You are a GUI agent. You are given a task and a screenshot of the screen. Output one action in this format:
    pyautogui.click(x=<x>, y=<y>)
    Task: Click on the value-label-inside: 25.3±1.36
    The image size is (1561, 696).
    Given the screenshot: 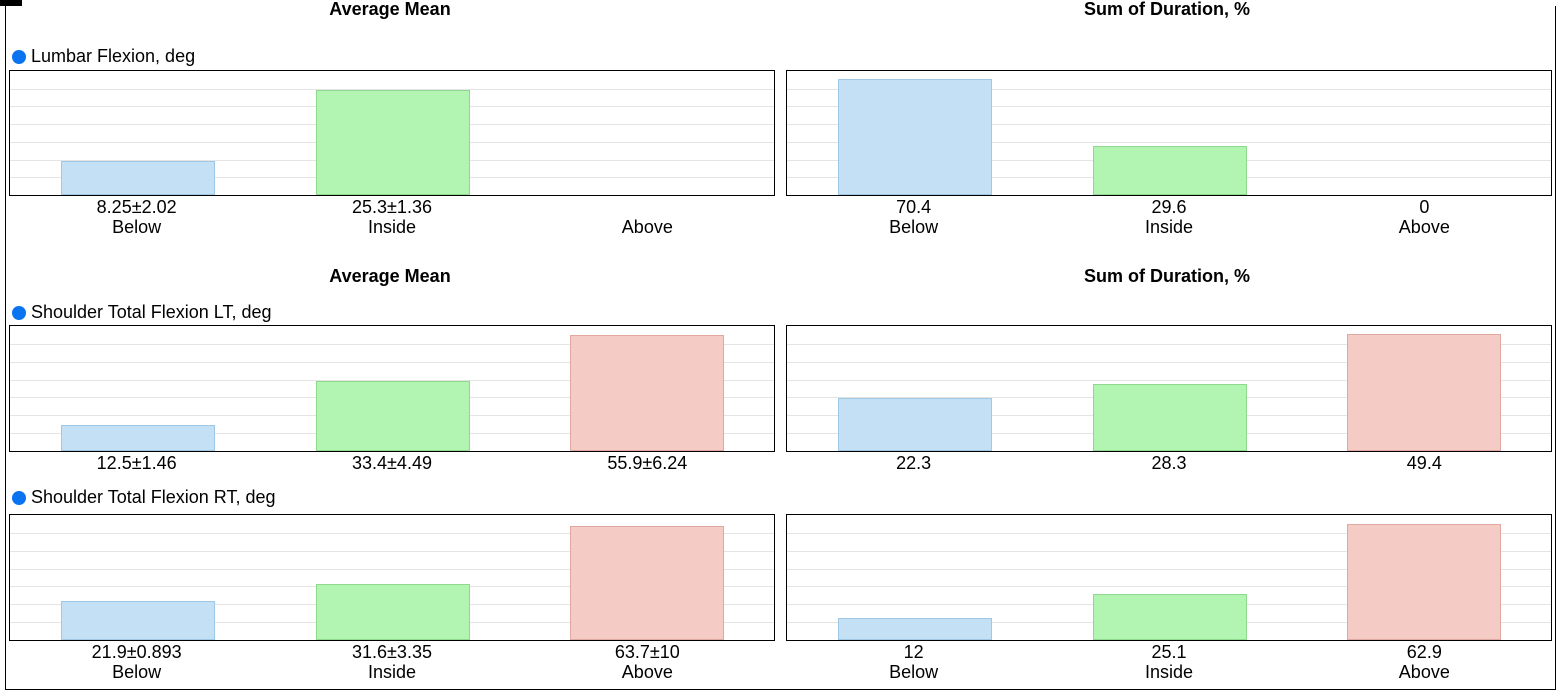 What is the action you would take?
    pyautogui.click(x=392, y=207)
    